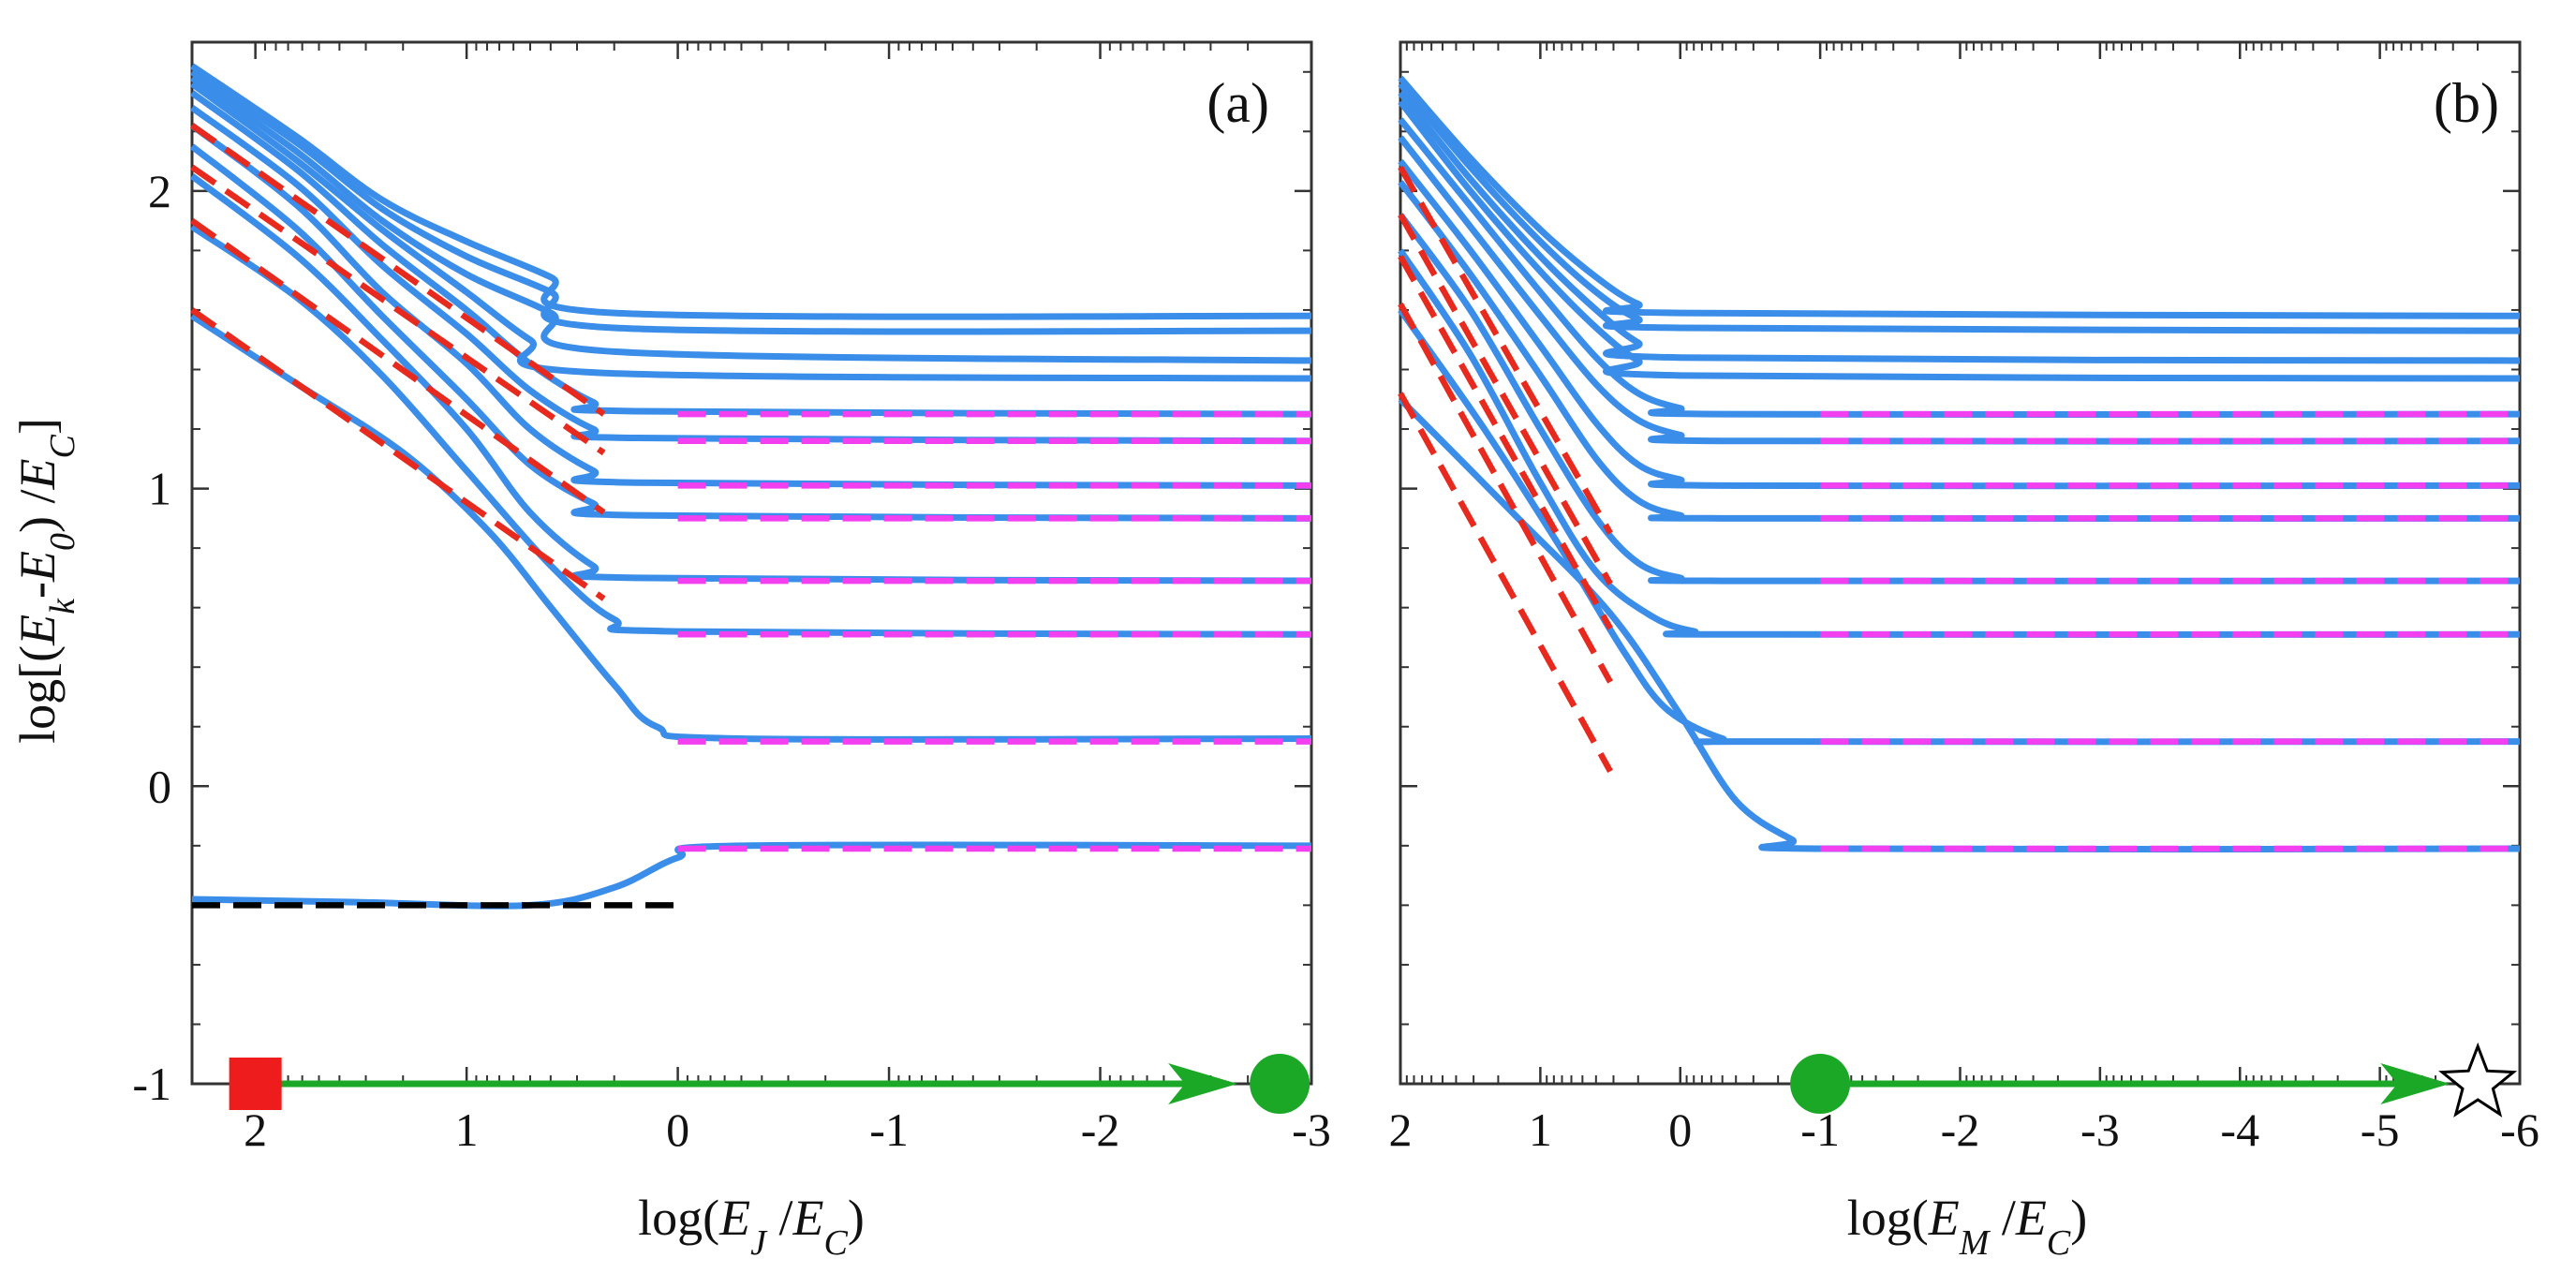  I want to click on series-level-11-b, so click(1960, 207).